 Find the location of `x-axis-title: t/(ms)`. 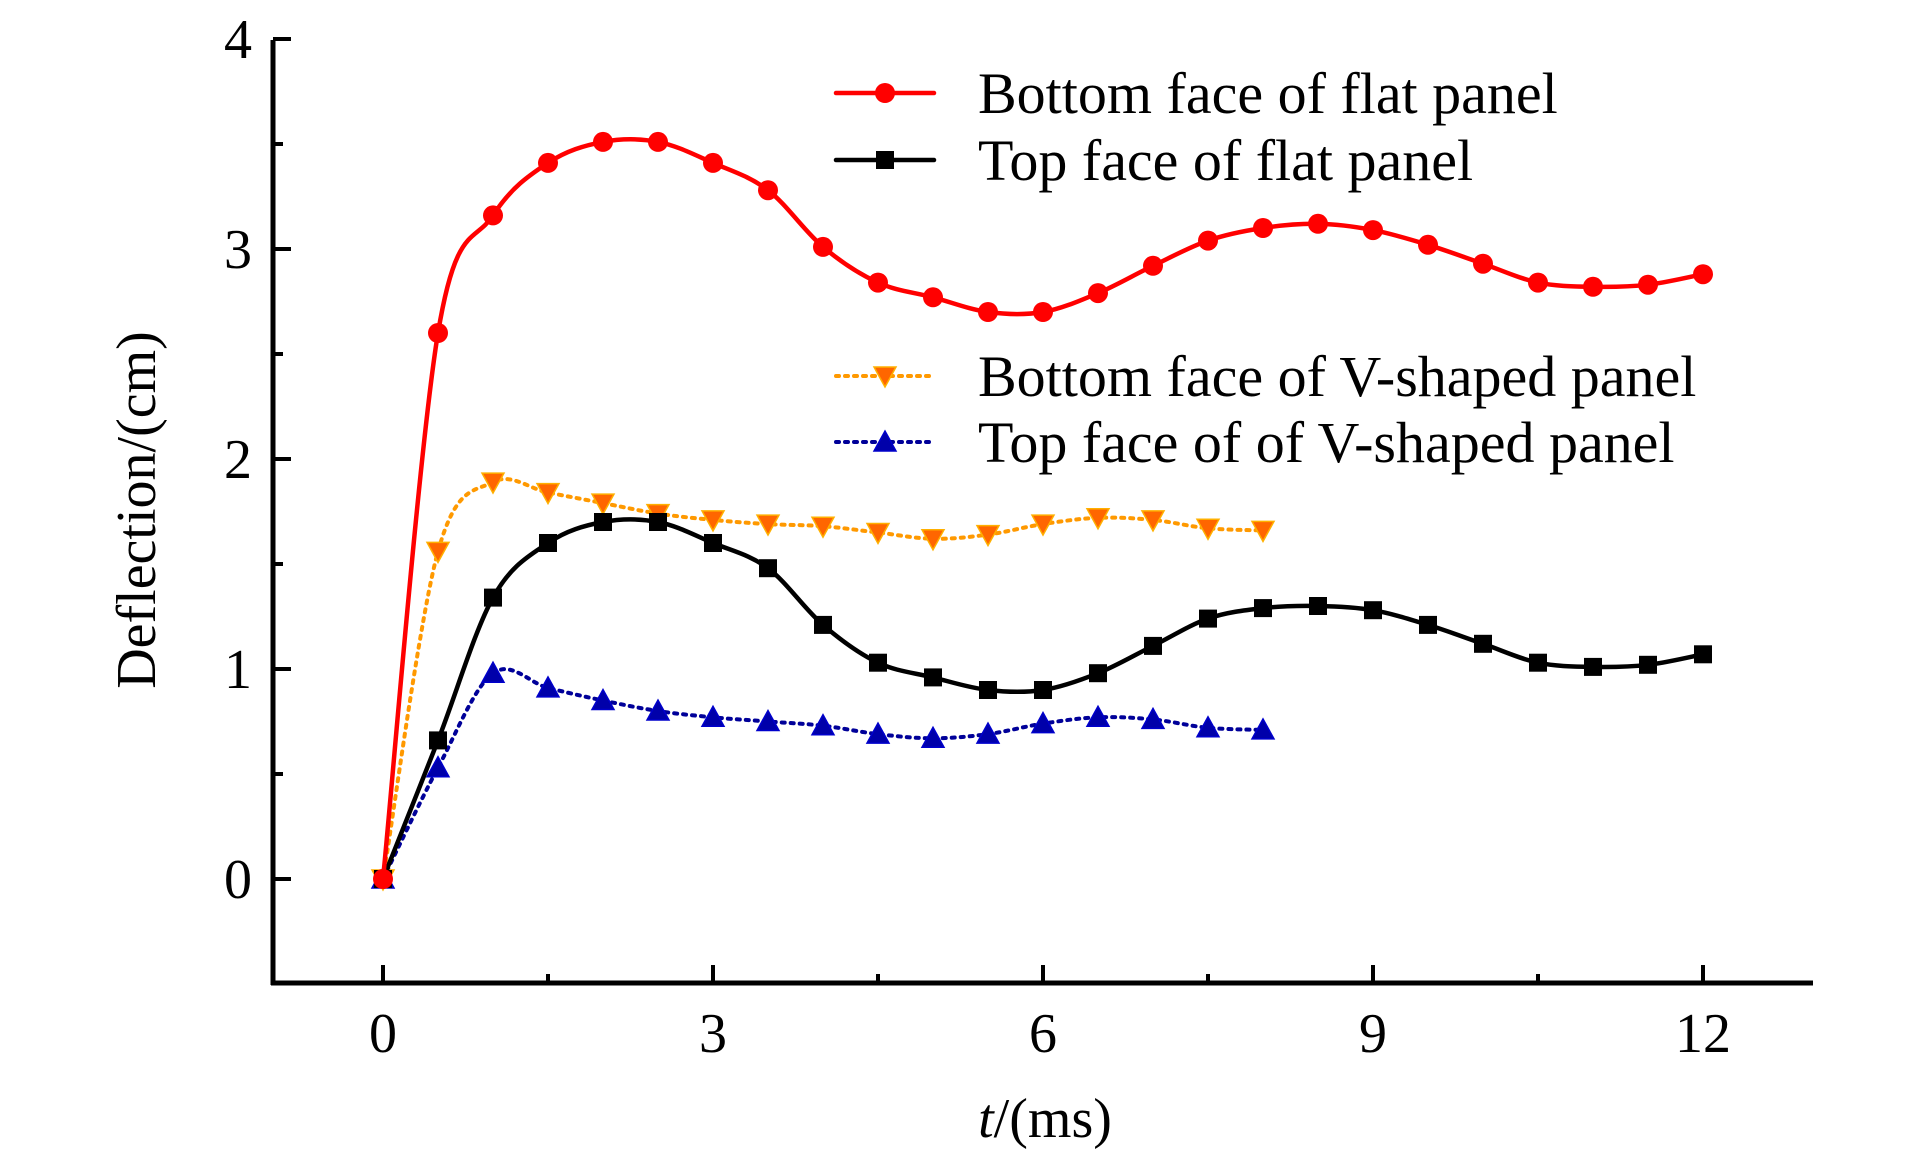

x-axis-title: t/(ms) is located at coordinates (1045, 1119).